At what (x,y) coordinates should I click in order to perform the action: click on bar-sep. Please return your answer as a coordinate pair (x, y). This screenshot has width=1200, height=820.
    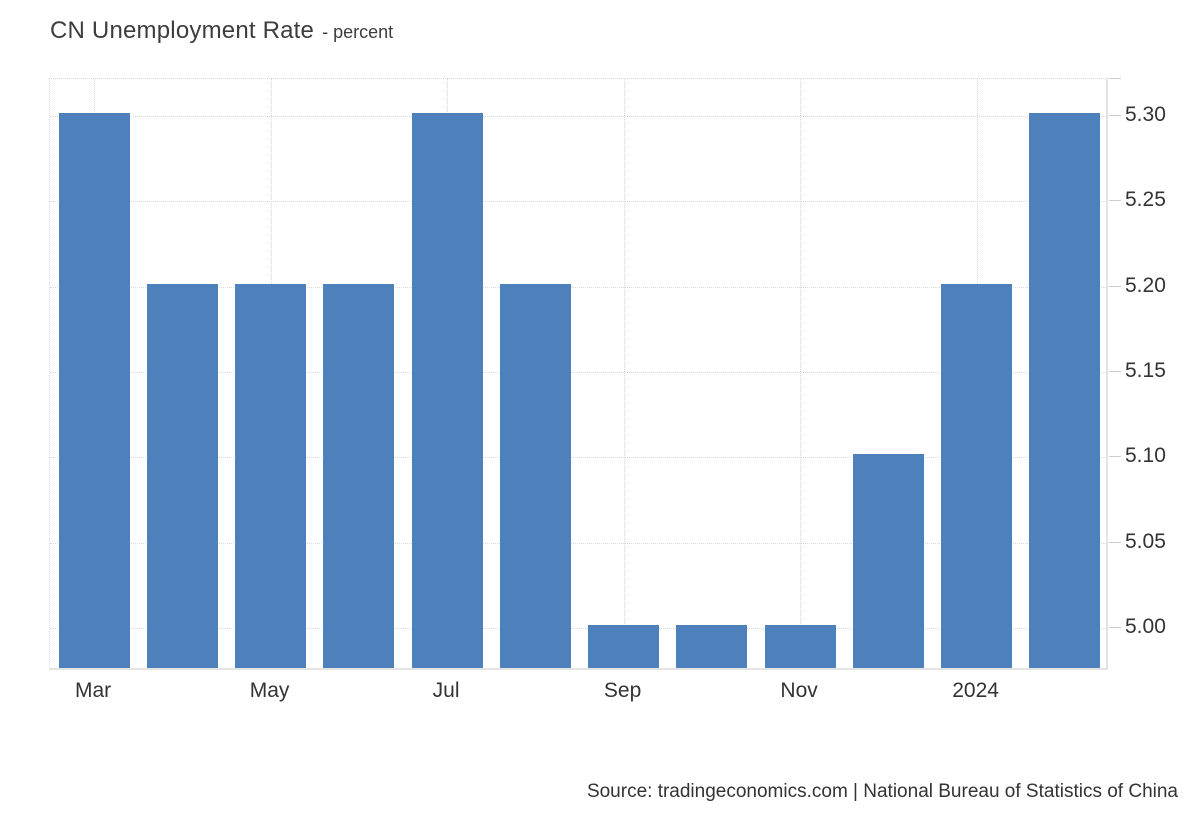
    Looking at the image, I should click on (624, 646).